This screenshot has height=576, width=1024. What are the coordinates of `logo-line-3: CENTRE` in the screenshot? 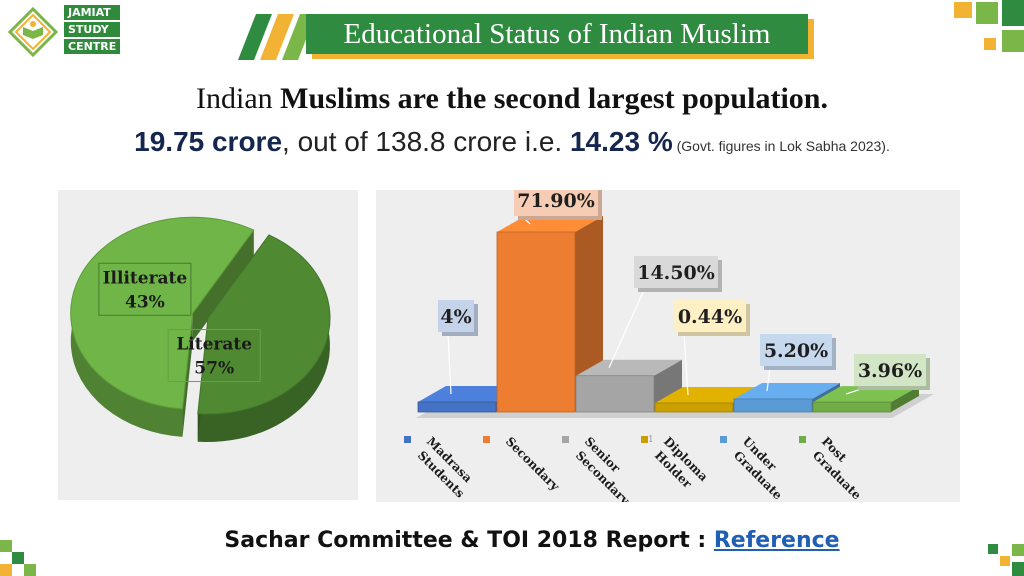 It's located at (92, 46).